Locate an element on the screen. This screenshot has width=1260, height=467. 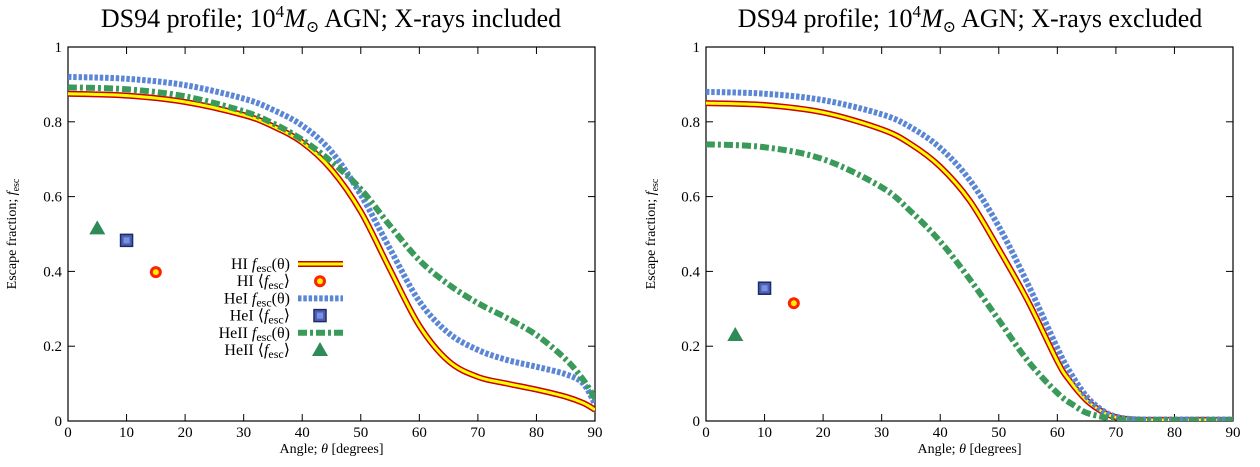
legend-label: HeII fesc(θ) is located at coordinates (254, 334).